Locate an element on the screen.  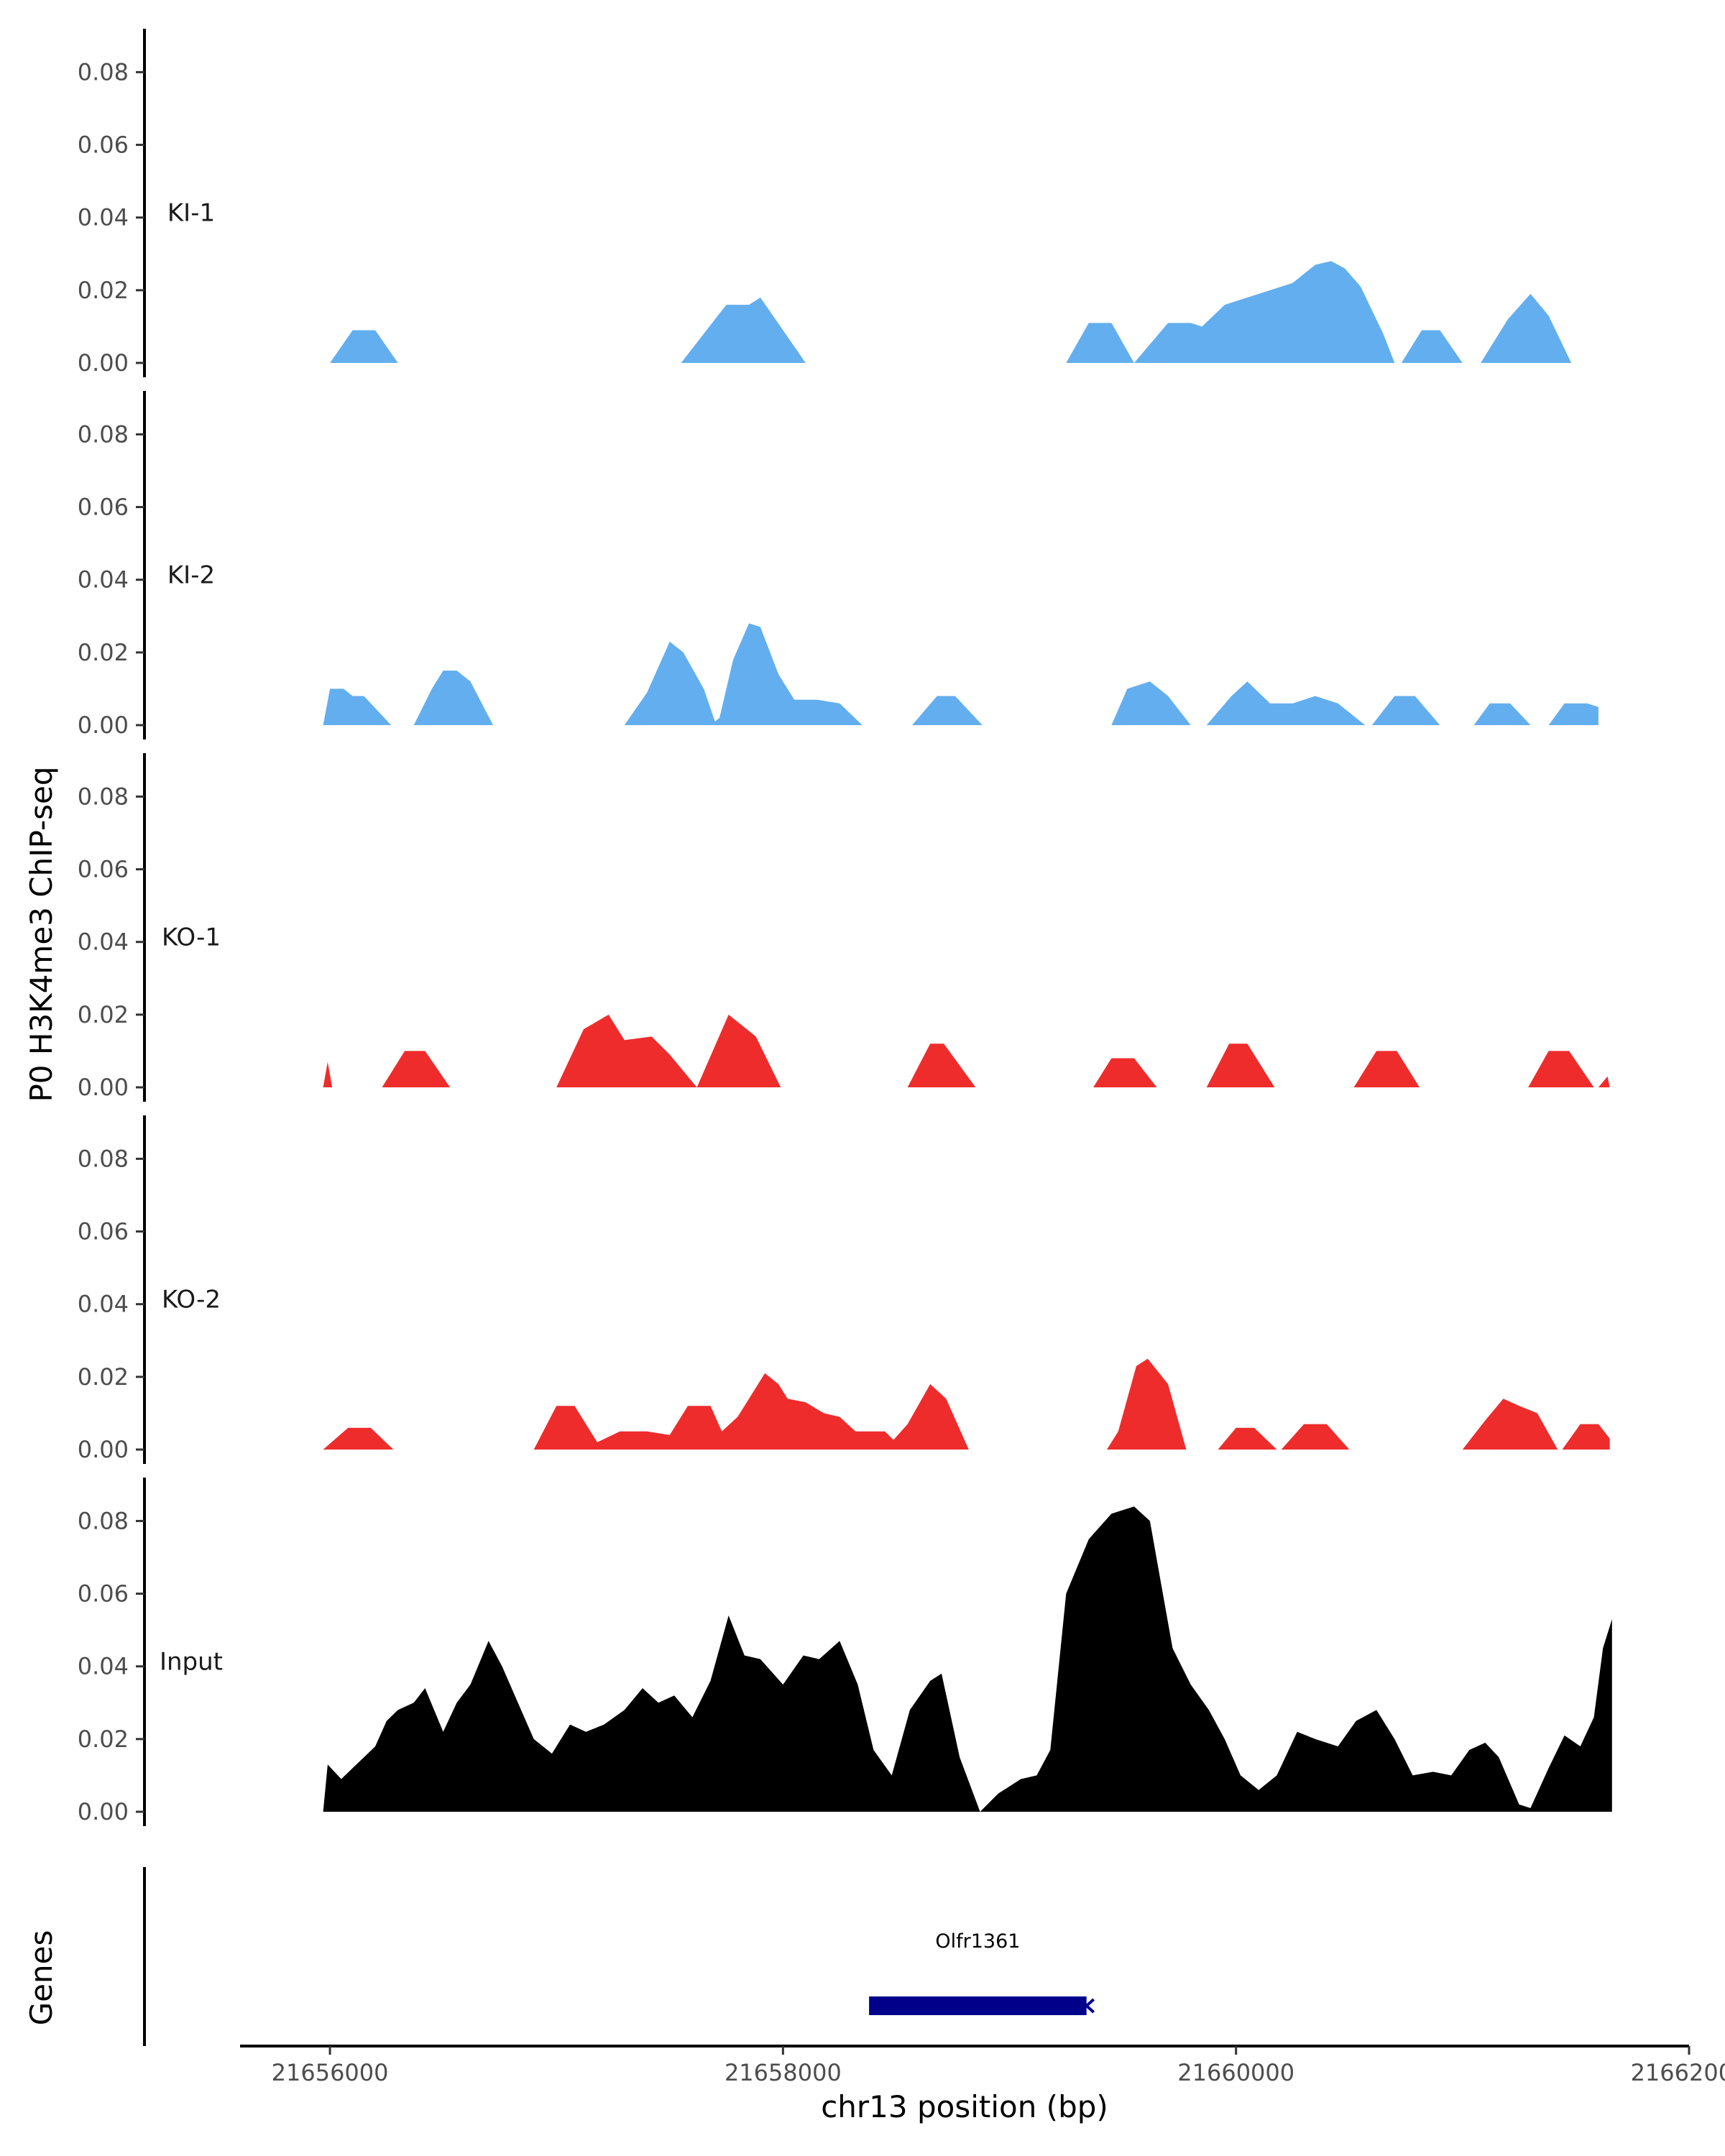
track-label: KO-2 is located at coordinates (191, 1300).